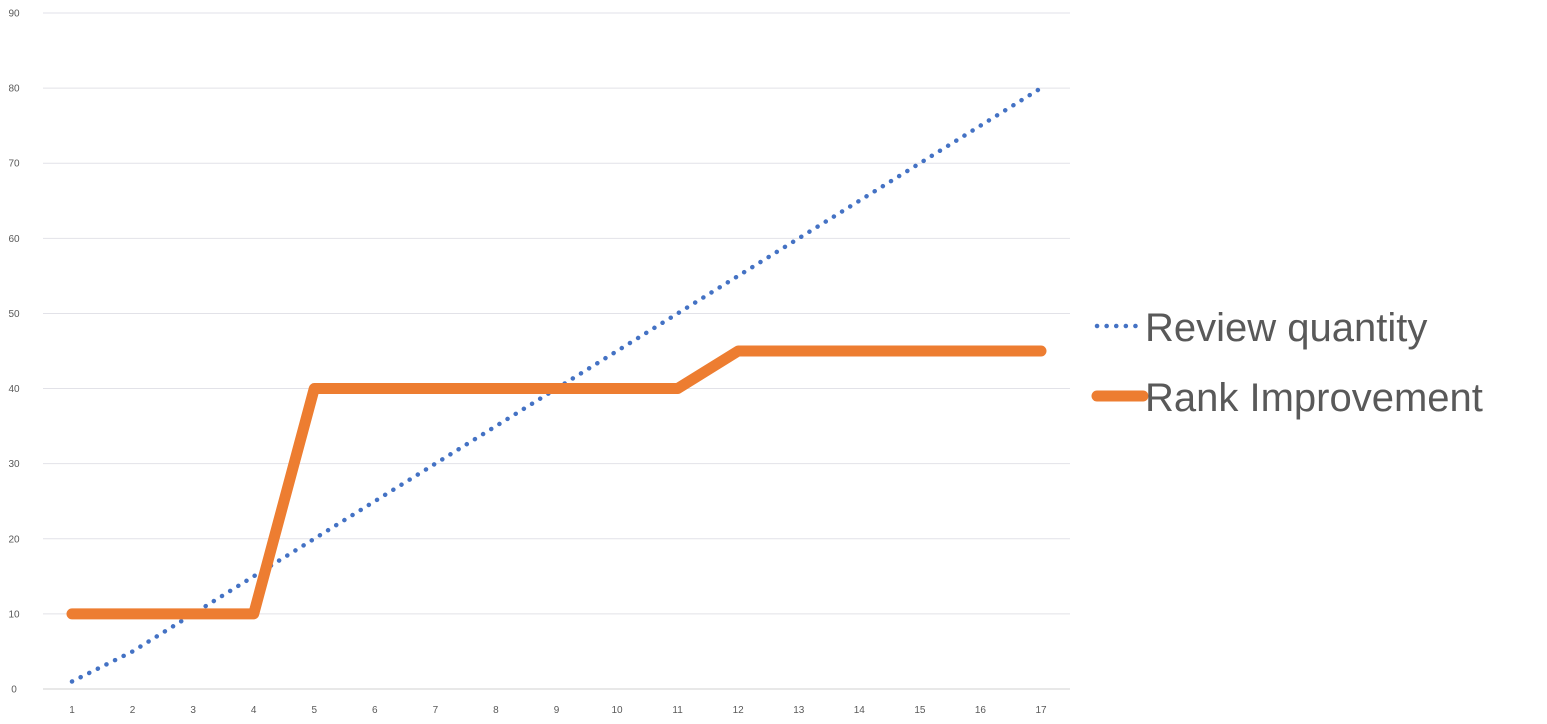 The image size is (1547, 724). I want to click on x-tick-label: 17, so click(1041, 710).